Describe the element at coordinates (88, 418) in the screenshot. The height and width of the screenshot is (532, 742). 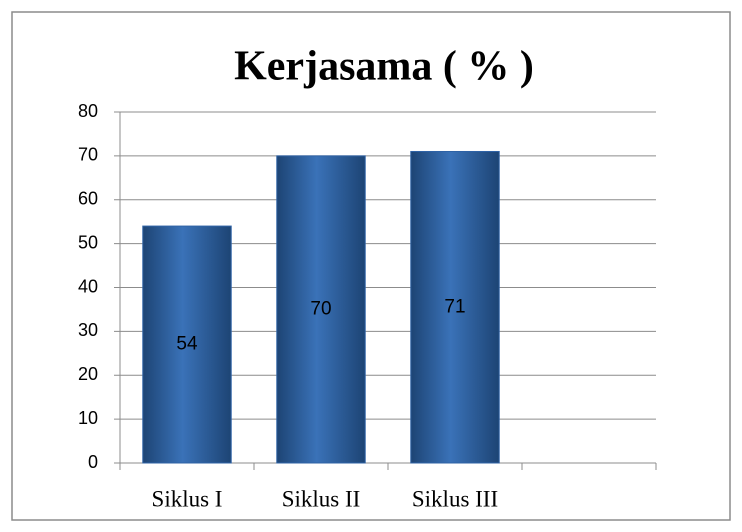
I see `y-tick-label: 10` at that location.